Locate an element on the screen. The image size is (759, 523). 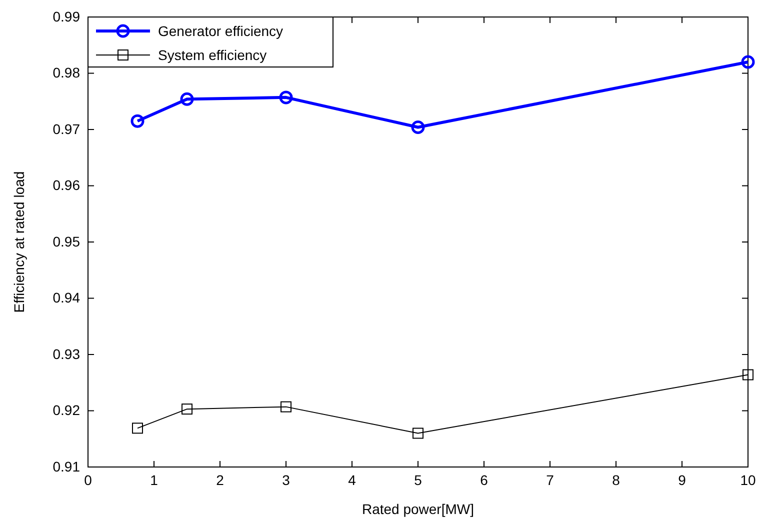
y-tick-label: 0.98 is located at coordinates (66, 72).